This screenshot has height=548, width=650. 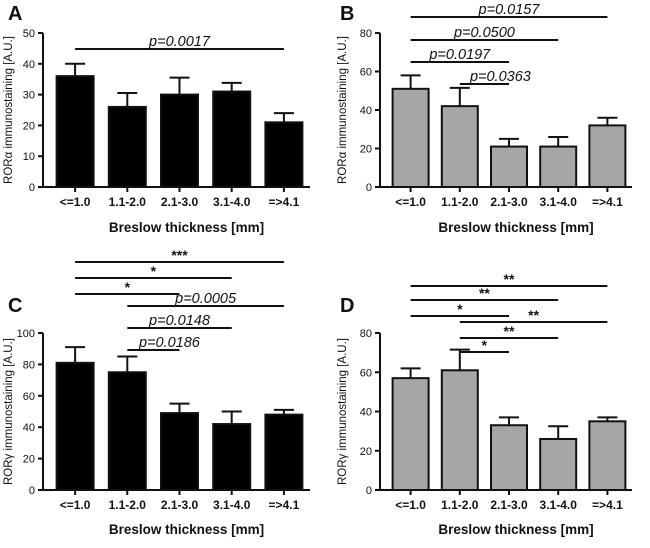 I want to click on panel-a-y-tick-label: 50, so click(x=29, y=34).